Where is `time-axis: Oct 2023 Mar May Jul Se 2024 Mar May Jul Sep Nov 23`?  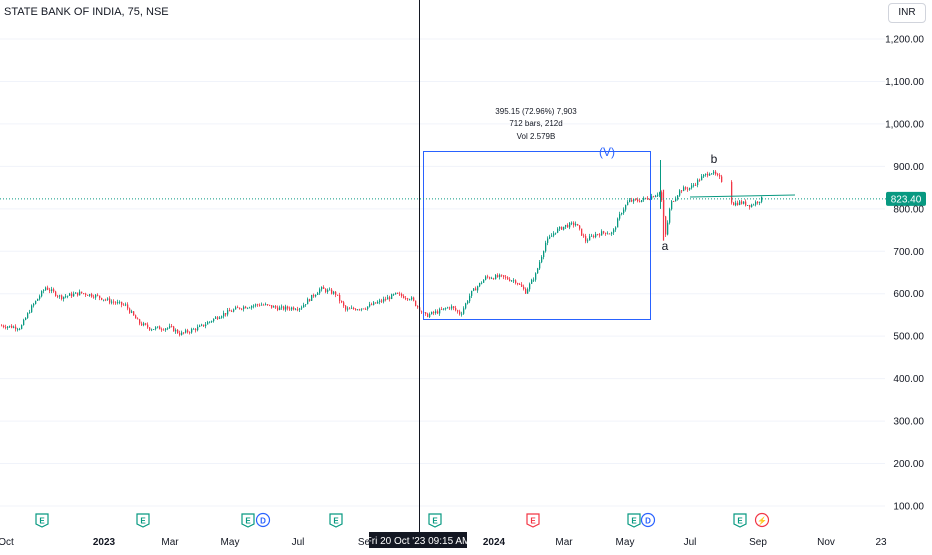
time-axis: Oct 2023 Mar May Jul Se 2024 Mar May Jul Sep Nov 23 is located at coordinates (443, 542).